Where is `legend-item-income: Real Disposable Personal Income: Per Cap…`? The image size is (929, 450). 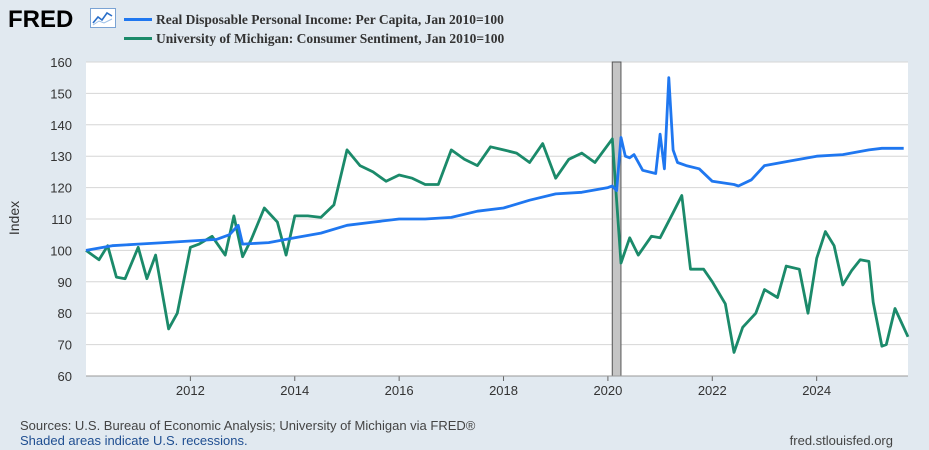
legend-item-income: Real Disposable Personal Income: Per Cap… is located at coordinates (314, 19).